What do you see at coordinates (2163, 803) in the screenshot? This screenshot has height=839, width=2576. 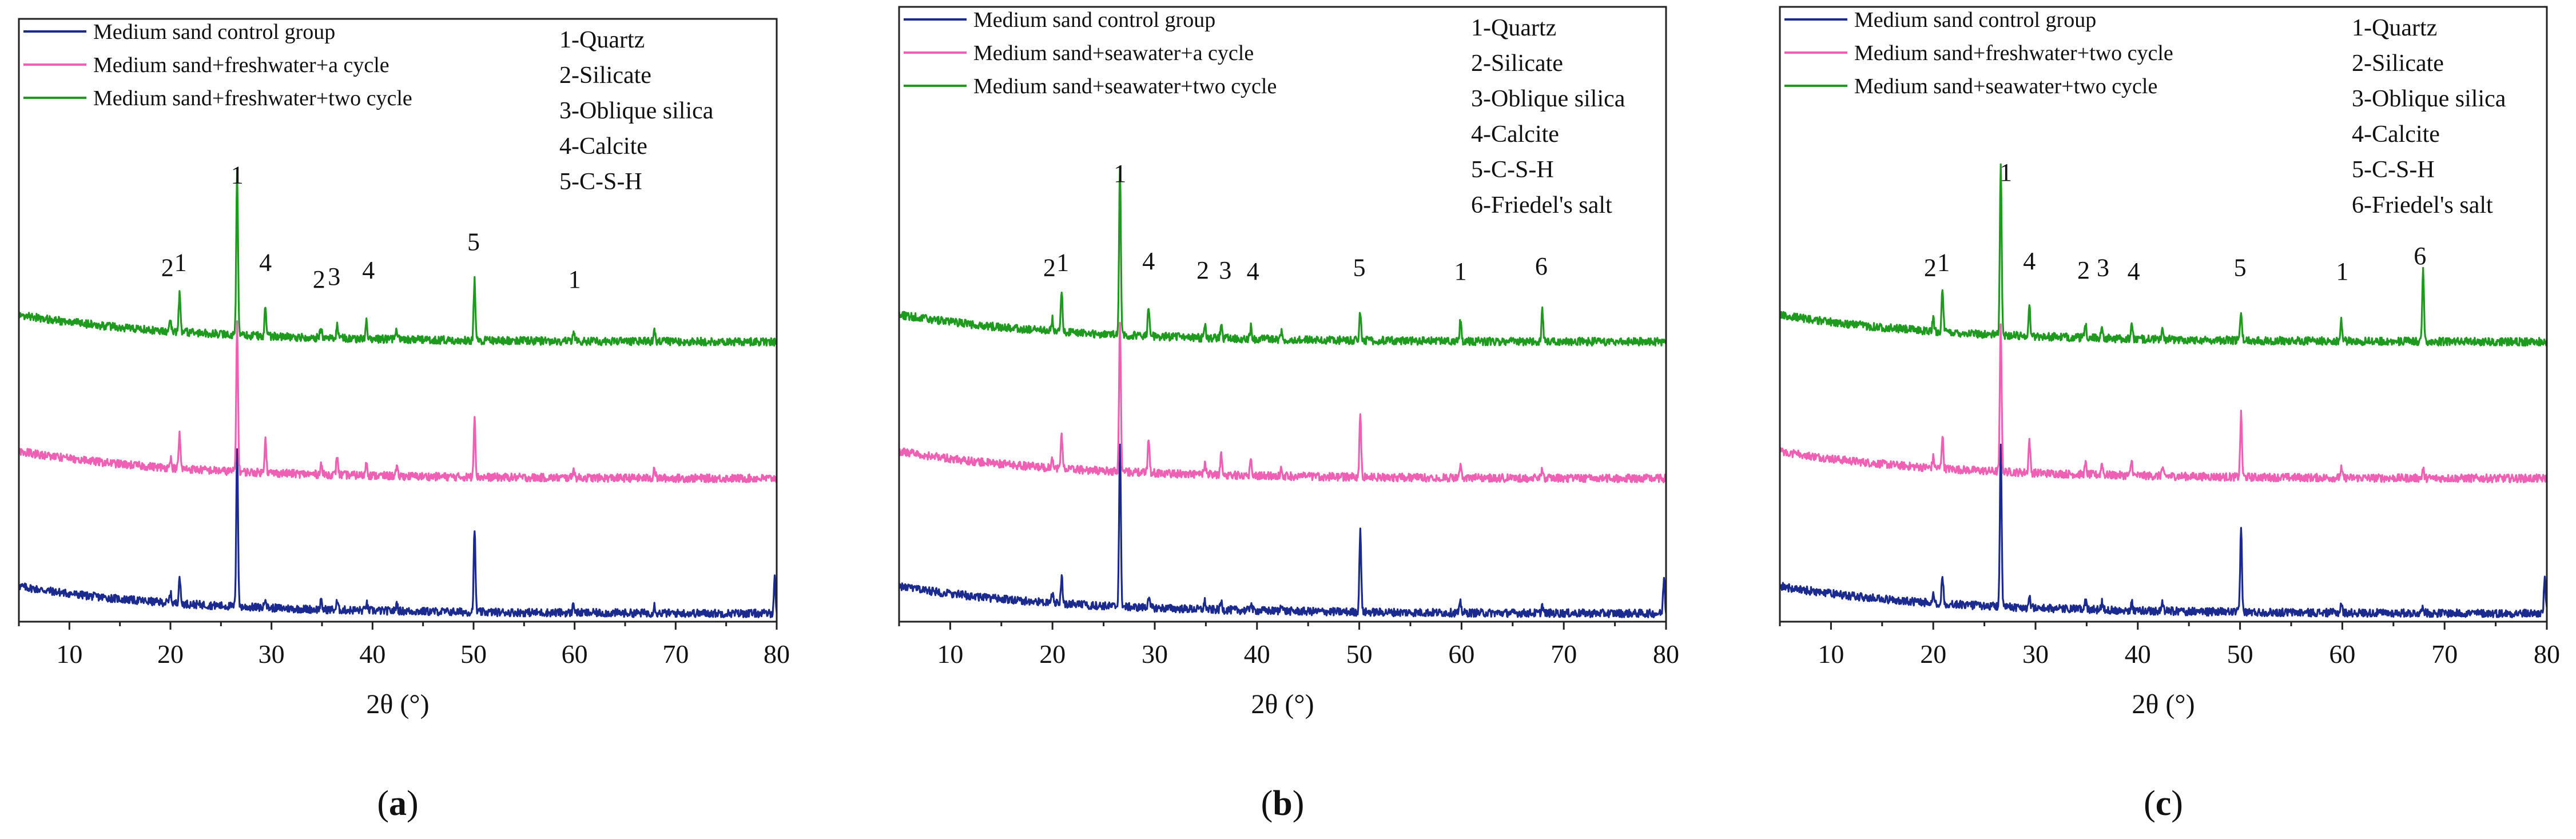 I see `panel-label: (c)` at bounding box center [2163, 803].